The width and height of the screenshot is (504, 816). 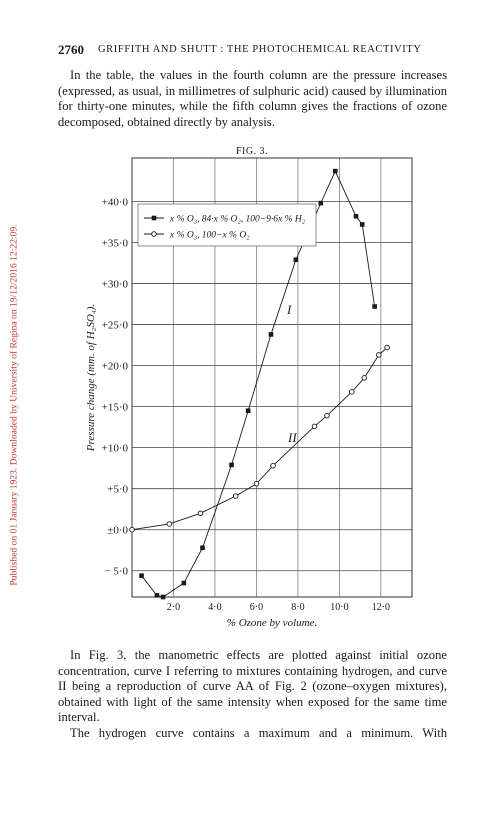 What do you see at coordinates (289, 309) in the screenshot?
I see `curve-label: I` at bounding box center [289, 309].